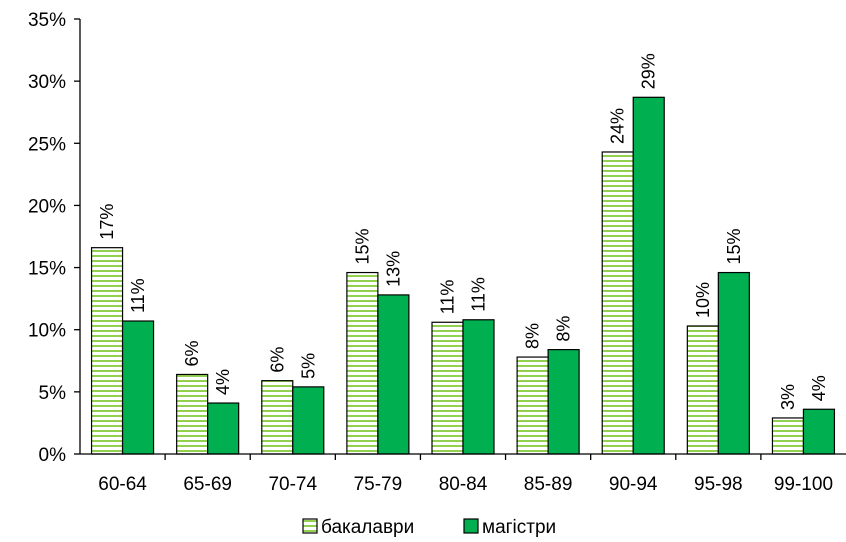  What do you see at coordinates (618, 126) in the screenshot?
I see `data-label-bachelors: 24%` at bounding box center [618, 126].